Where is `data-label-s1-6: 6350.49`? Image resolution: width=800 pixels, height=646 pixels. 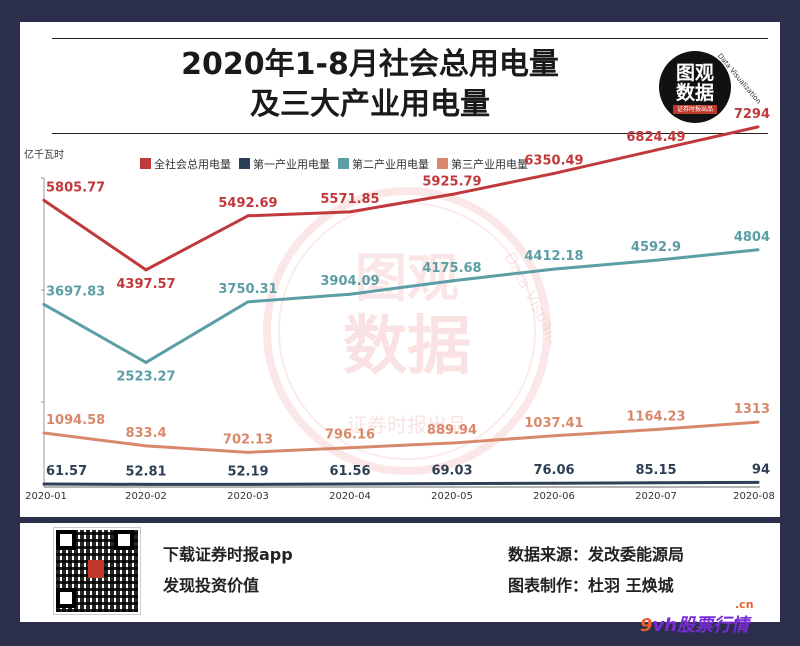 data-label-s1-6: 6350.49 is located at coordinates (553, 160).